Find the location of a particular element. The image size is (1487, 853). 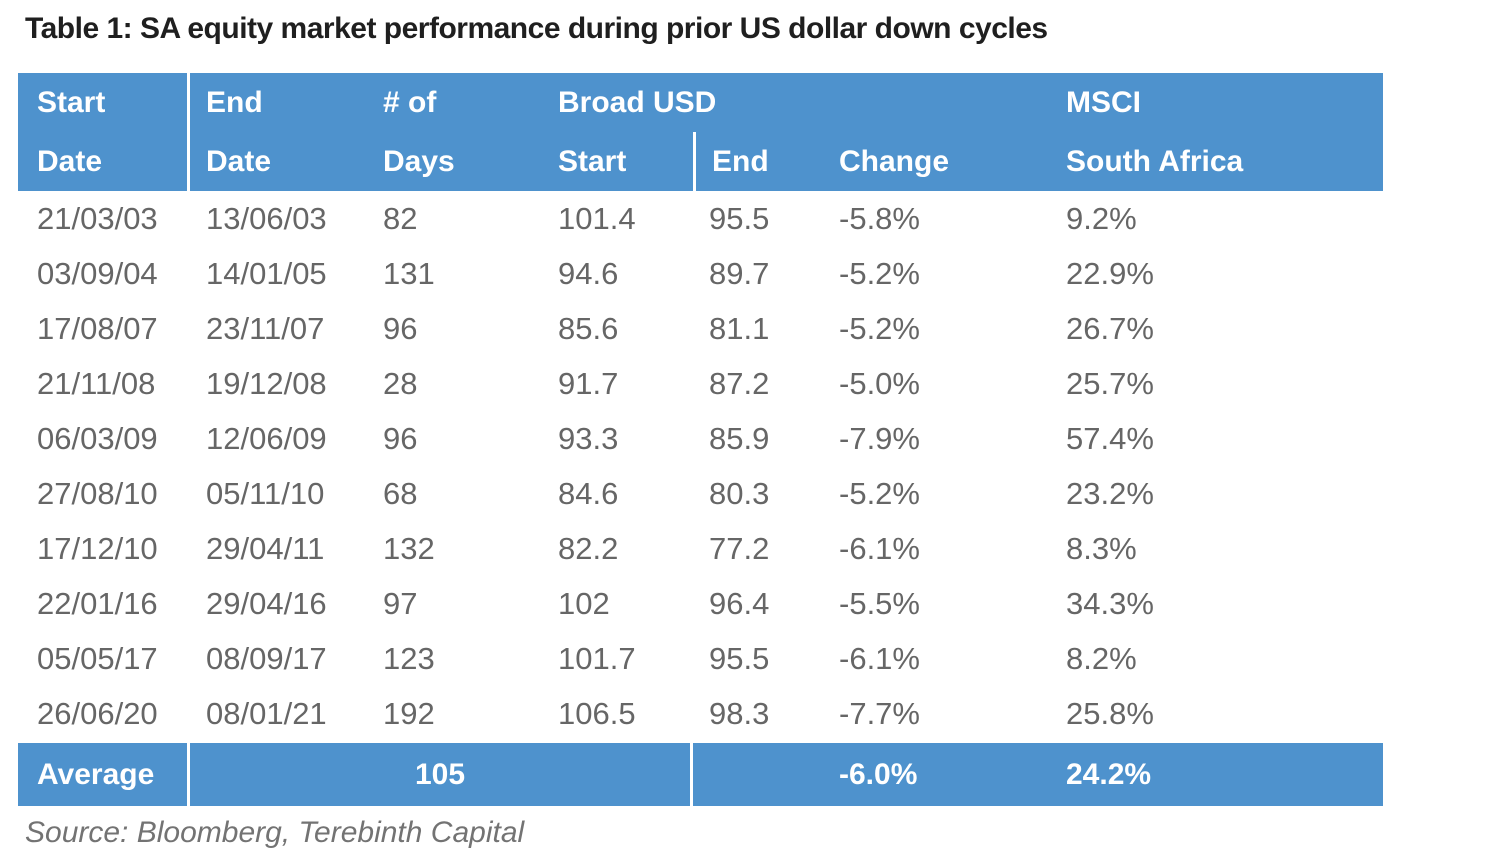

average-days: 105 is located at coordinates (441, 774).